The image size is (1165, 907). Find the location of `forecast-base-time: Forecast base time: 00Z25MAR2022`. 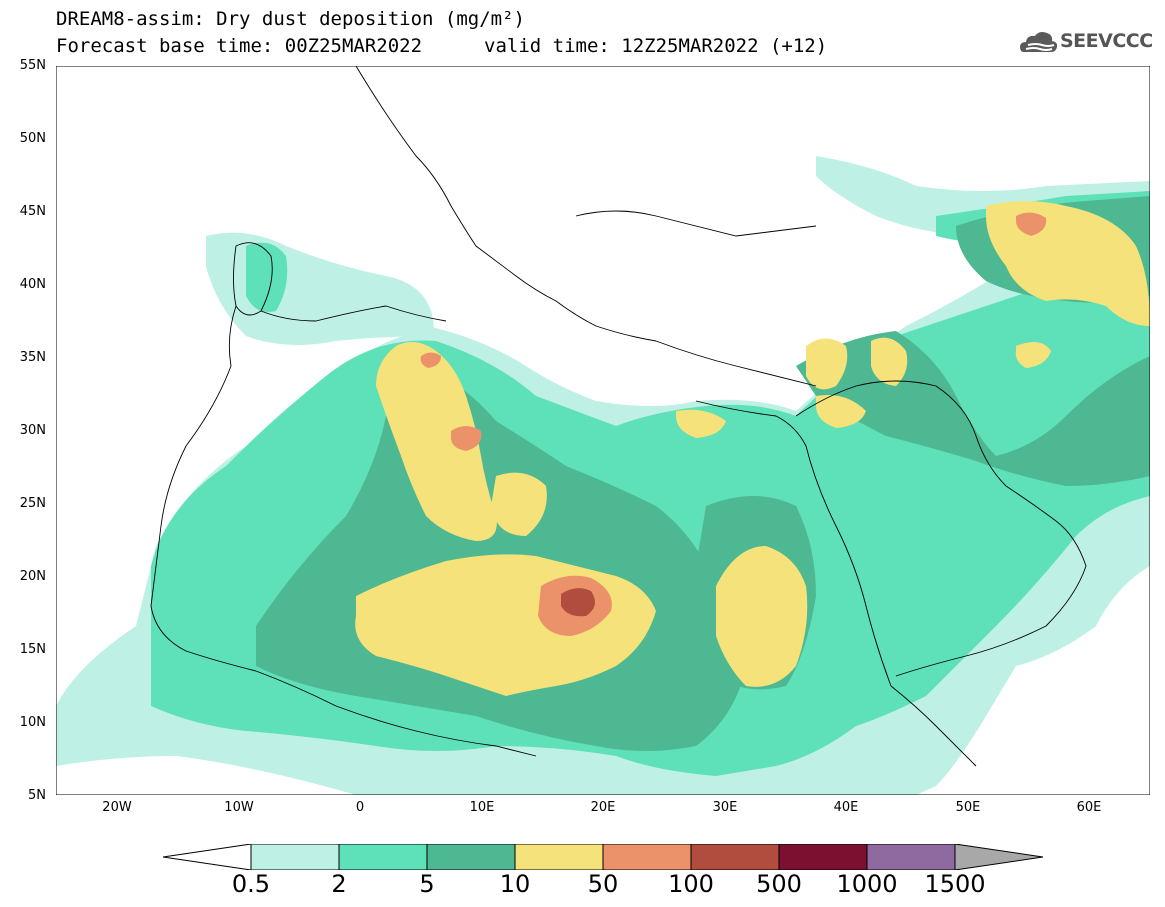

forecast-base-time: Forecast base time: 00Z25MAR2022 is located at coordinates (239, 46).